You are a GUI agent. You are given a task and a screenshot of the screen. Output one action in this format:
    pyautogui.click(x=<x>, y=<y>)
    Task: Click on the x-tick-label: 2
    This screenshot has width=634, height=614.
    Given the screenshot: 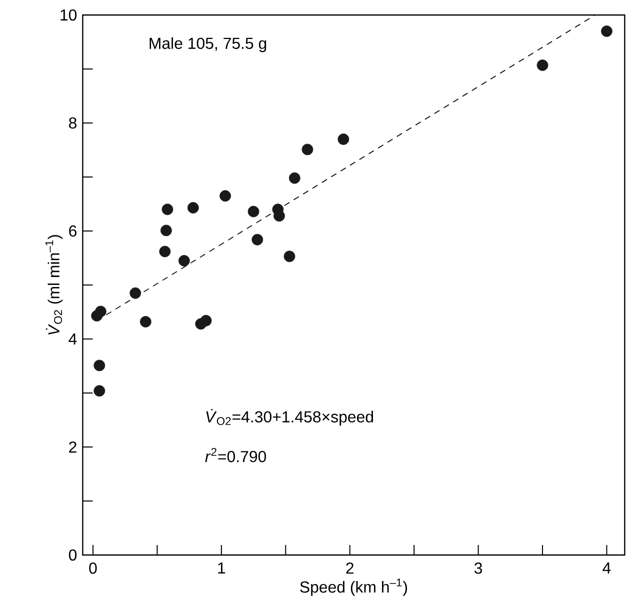 What is the action you would take?
    pyautogui.click(x=350, y=568)
    